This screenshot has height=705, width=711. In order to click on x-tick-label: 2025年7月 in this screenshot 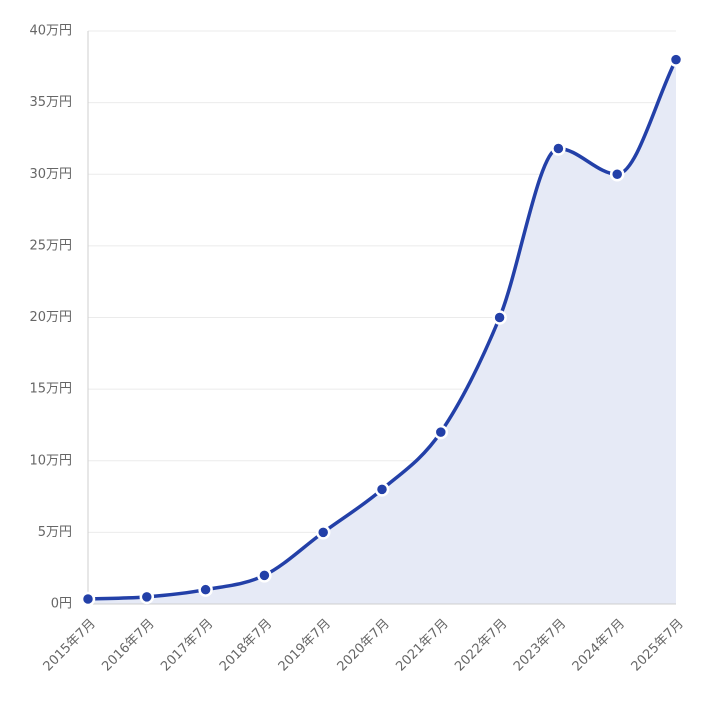, I will do `click(658, 645)`.